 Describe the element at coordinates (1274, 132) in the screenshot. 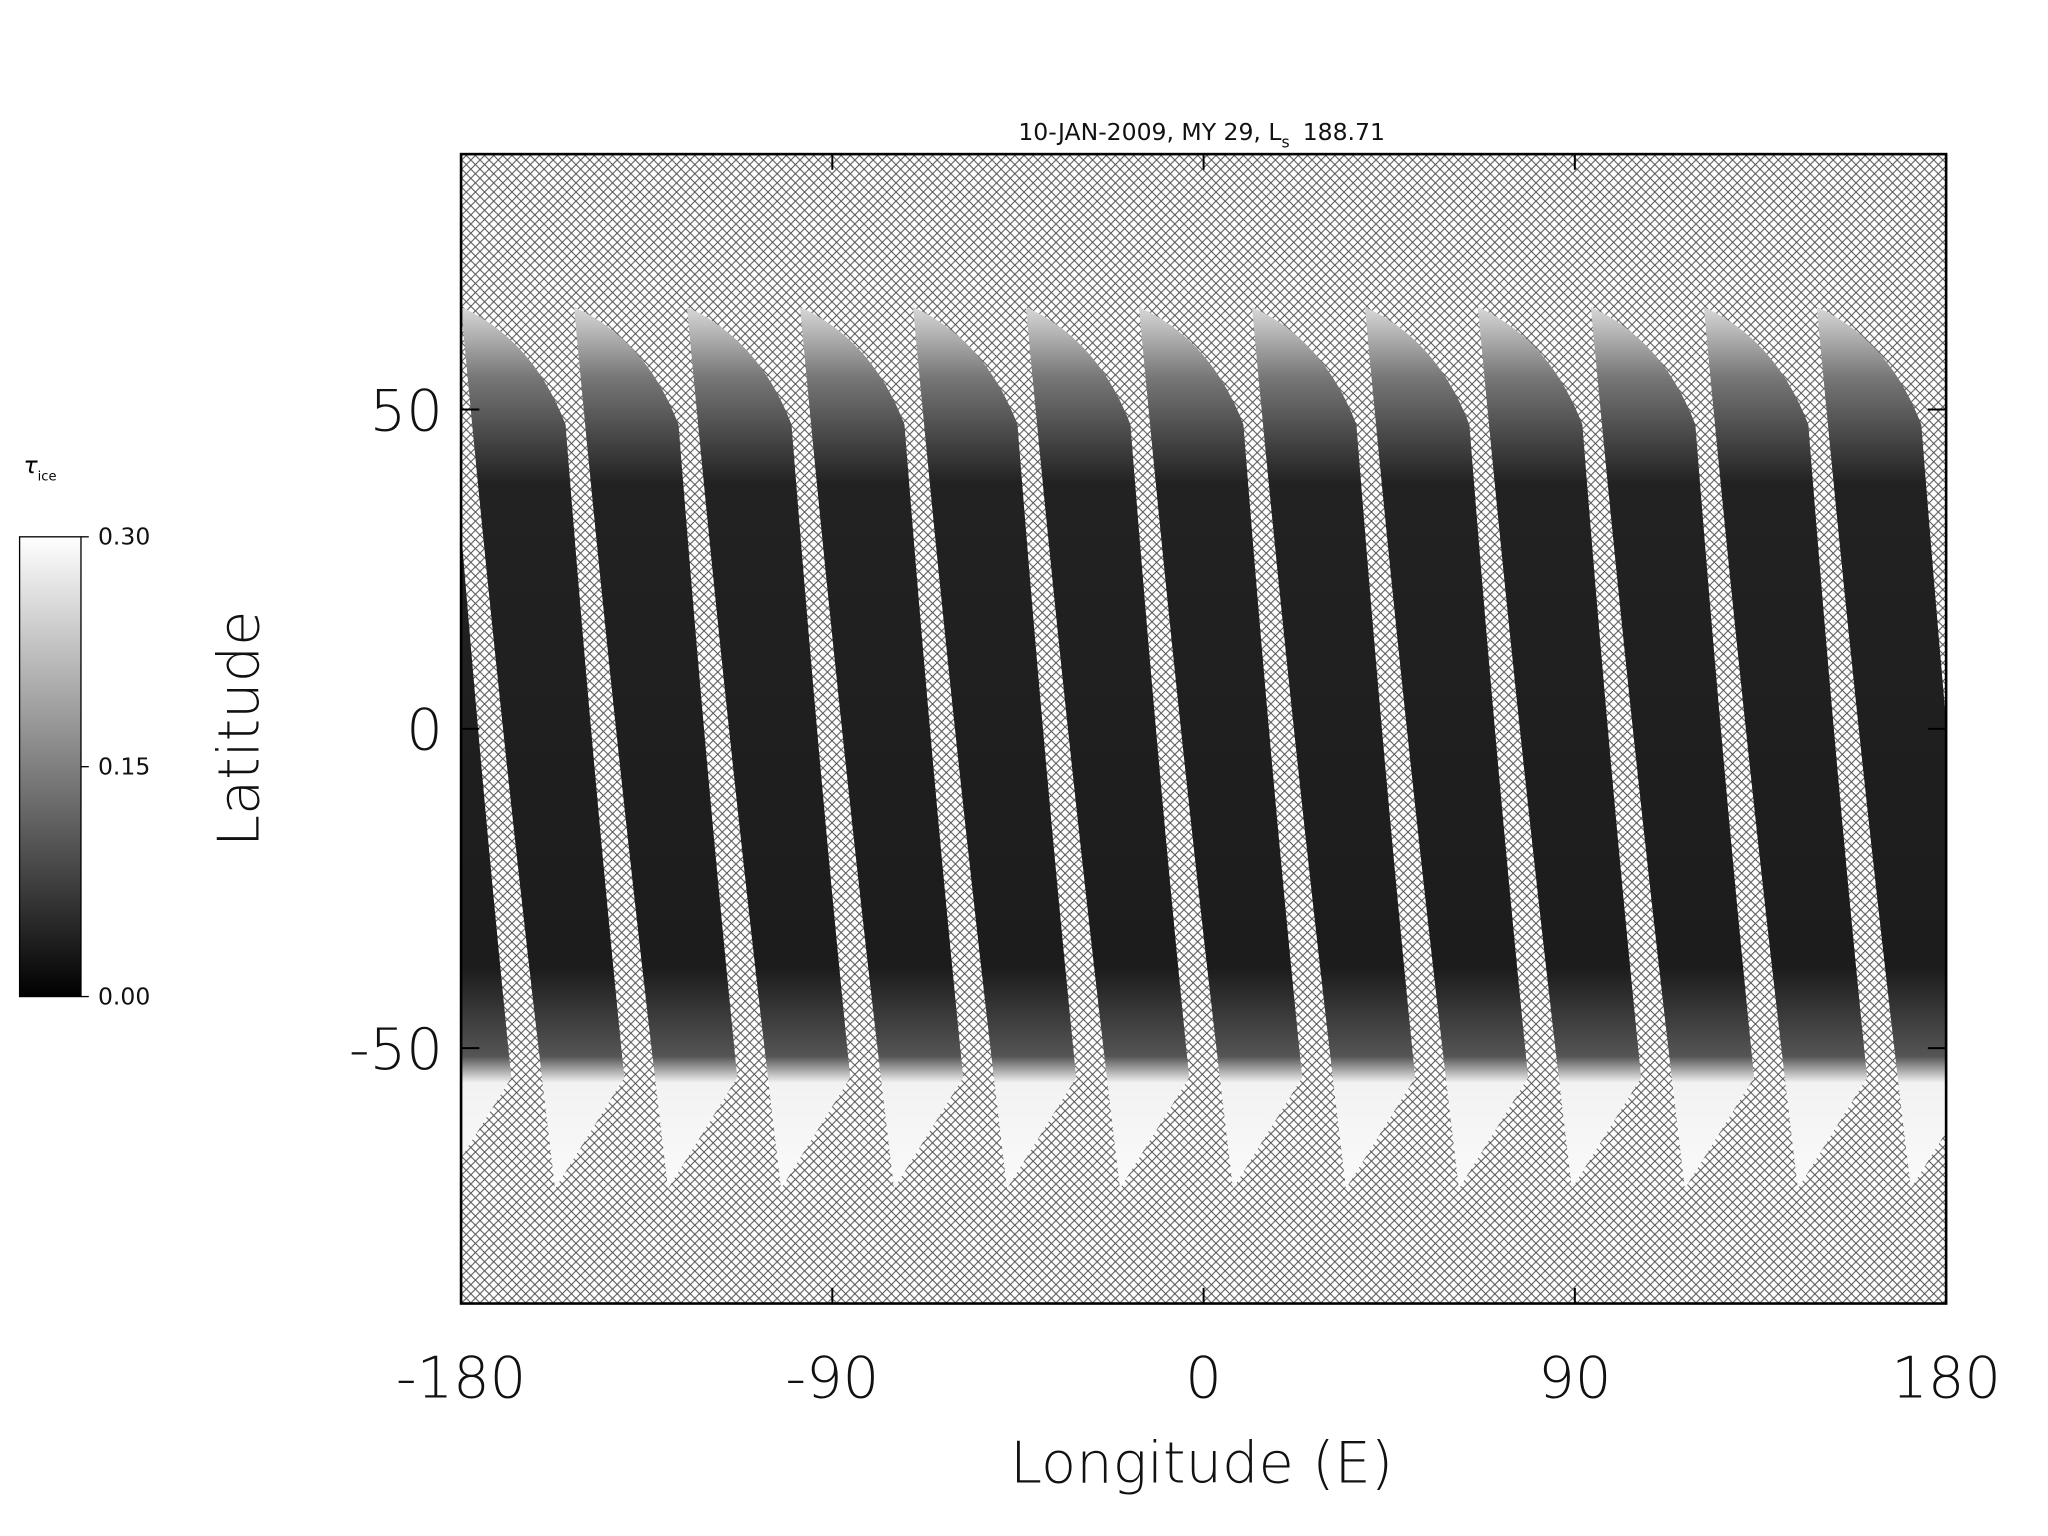

I see `title-symbol: L` at that location.